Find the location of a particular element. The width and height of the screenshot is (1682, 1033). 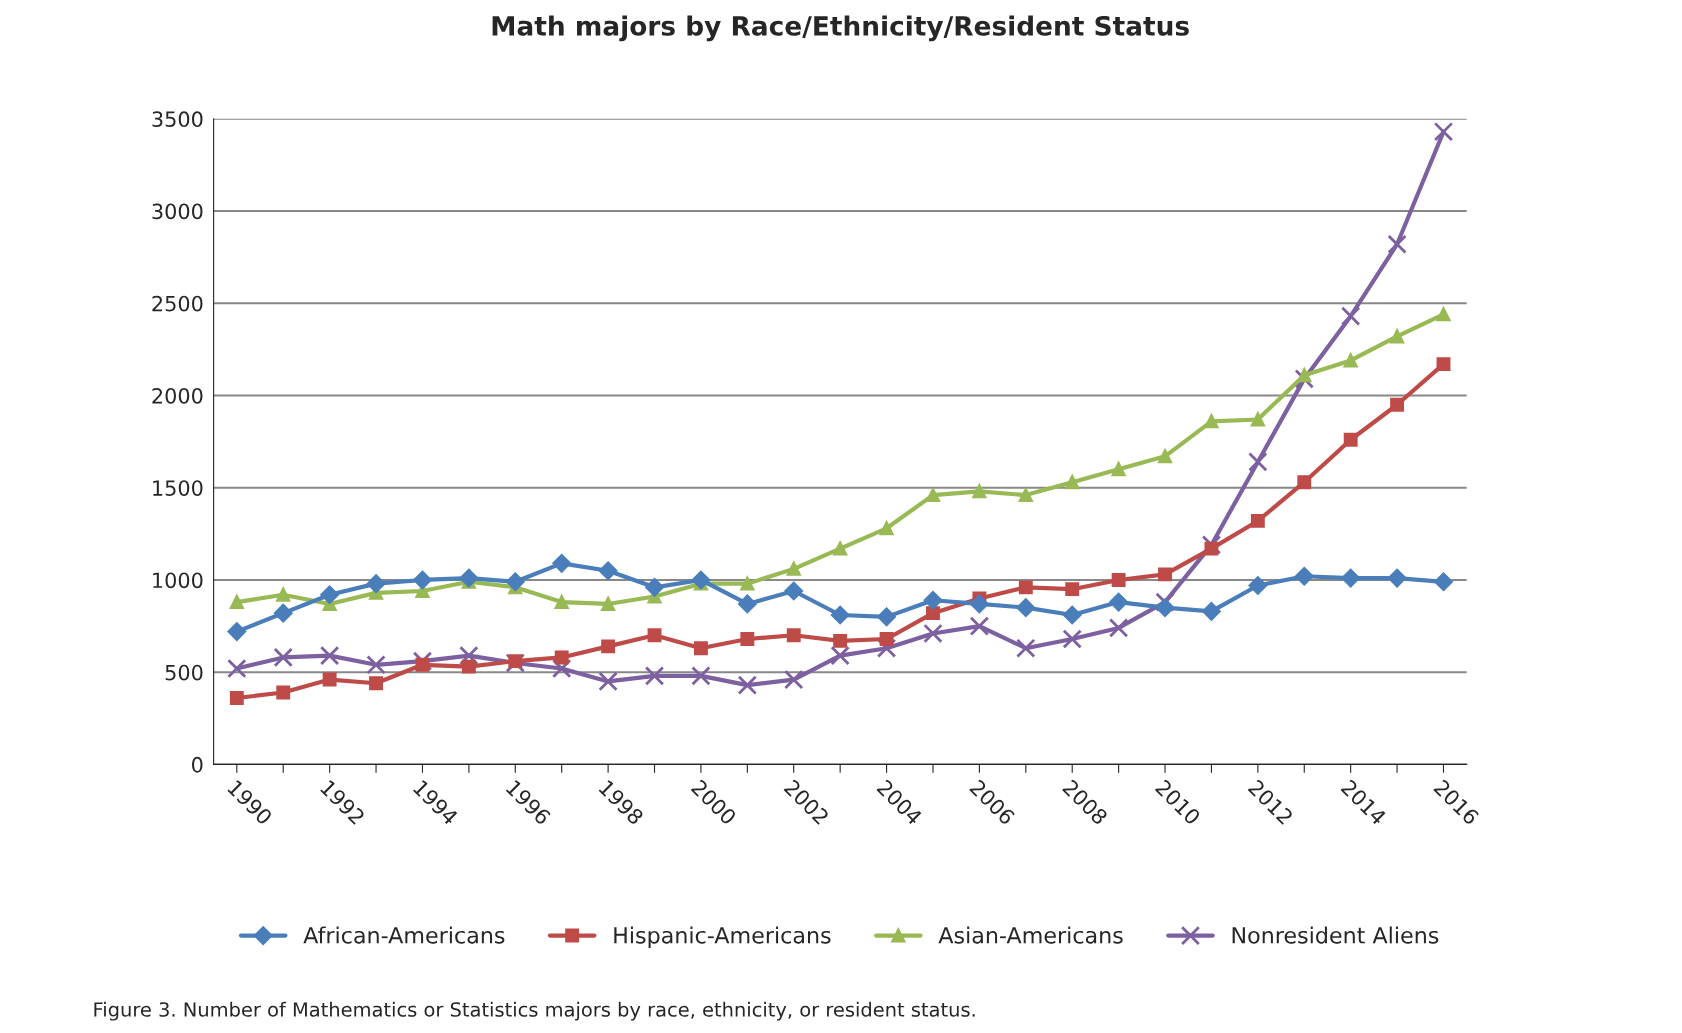

y-tick-label: 0 is located at coordinates (197, 764).